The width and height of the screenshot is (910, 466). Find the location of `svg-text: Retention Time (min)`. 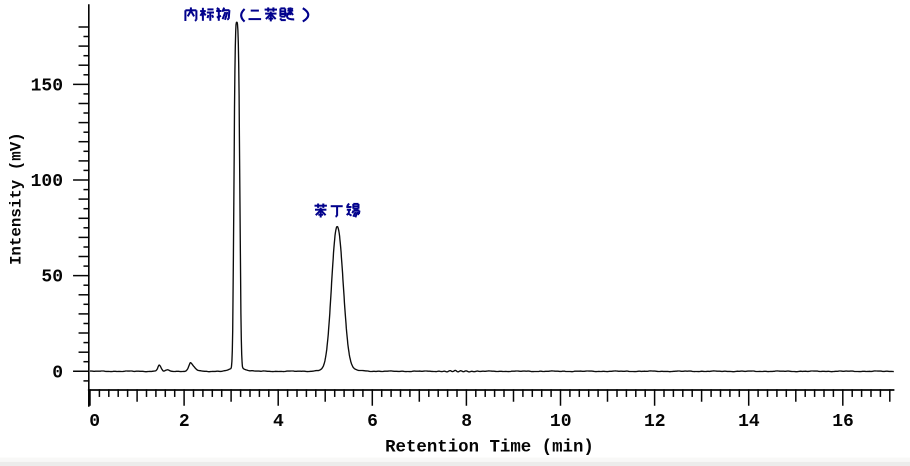

svg-text: Retention Time (min) is located at coordinates (489, 448).